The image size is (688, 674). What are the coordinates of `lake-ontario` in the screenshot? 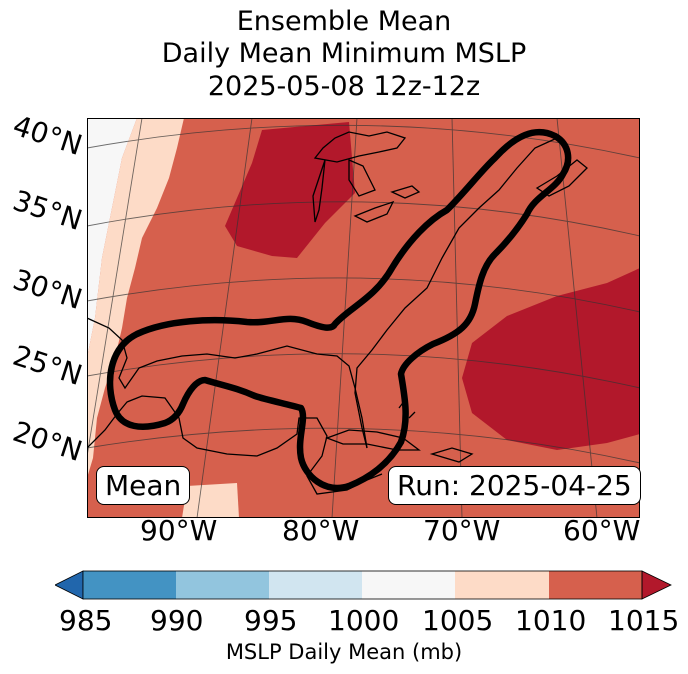 It's located at (405, 192).